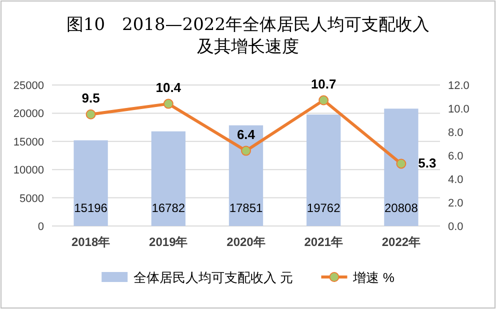 This screenshot has height=309, width=496. What do you see at coordinates (91, 208) in the screenshot?
I see `data-label: 15196` at bounding box center [91, 208].